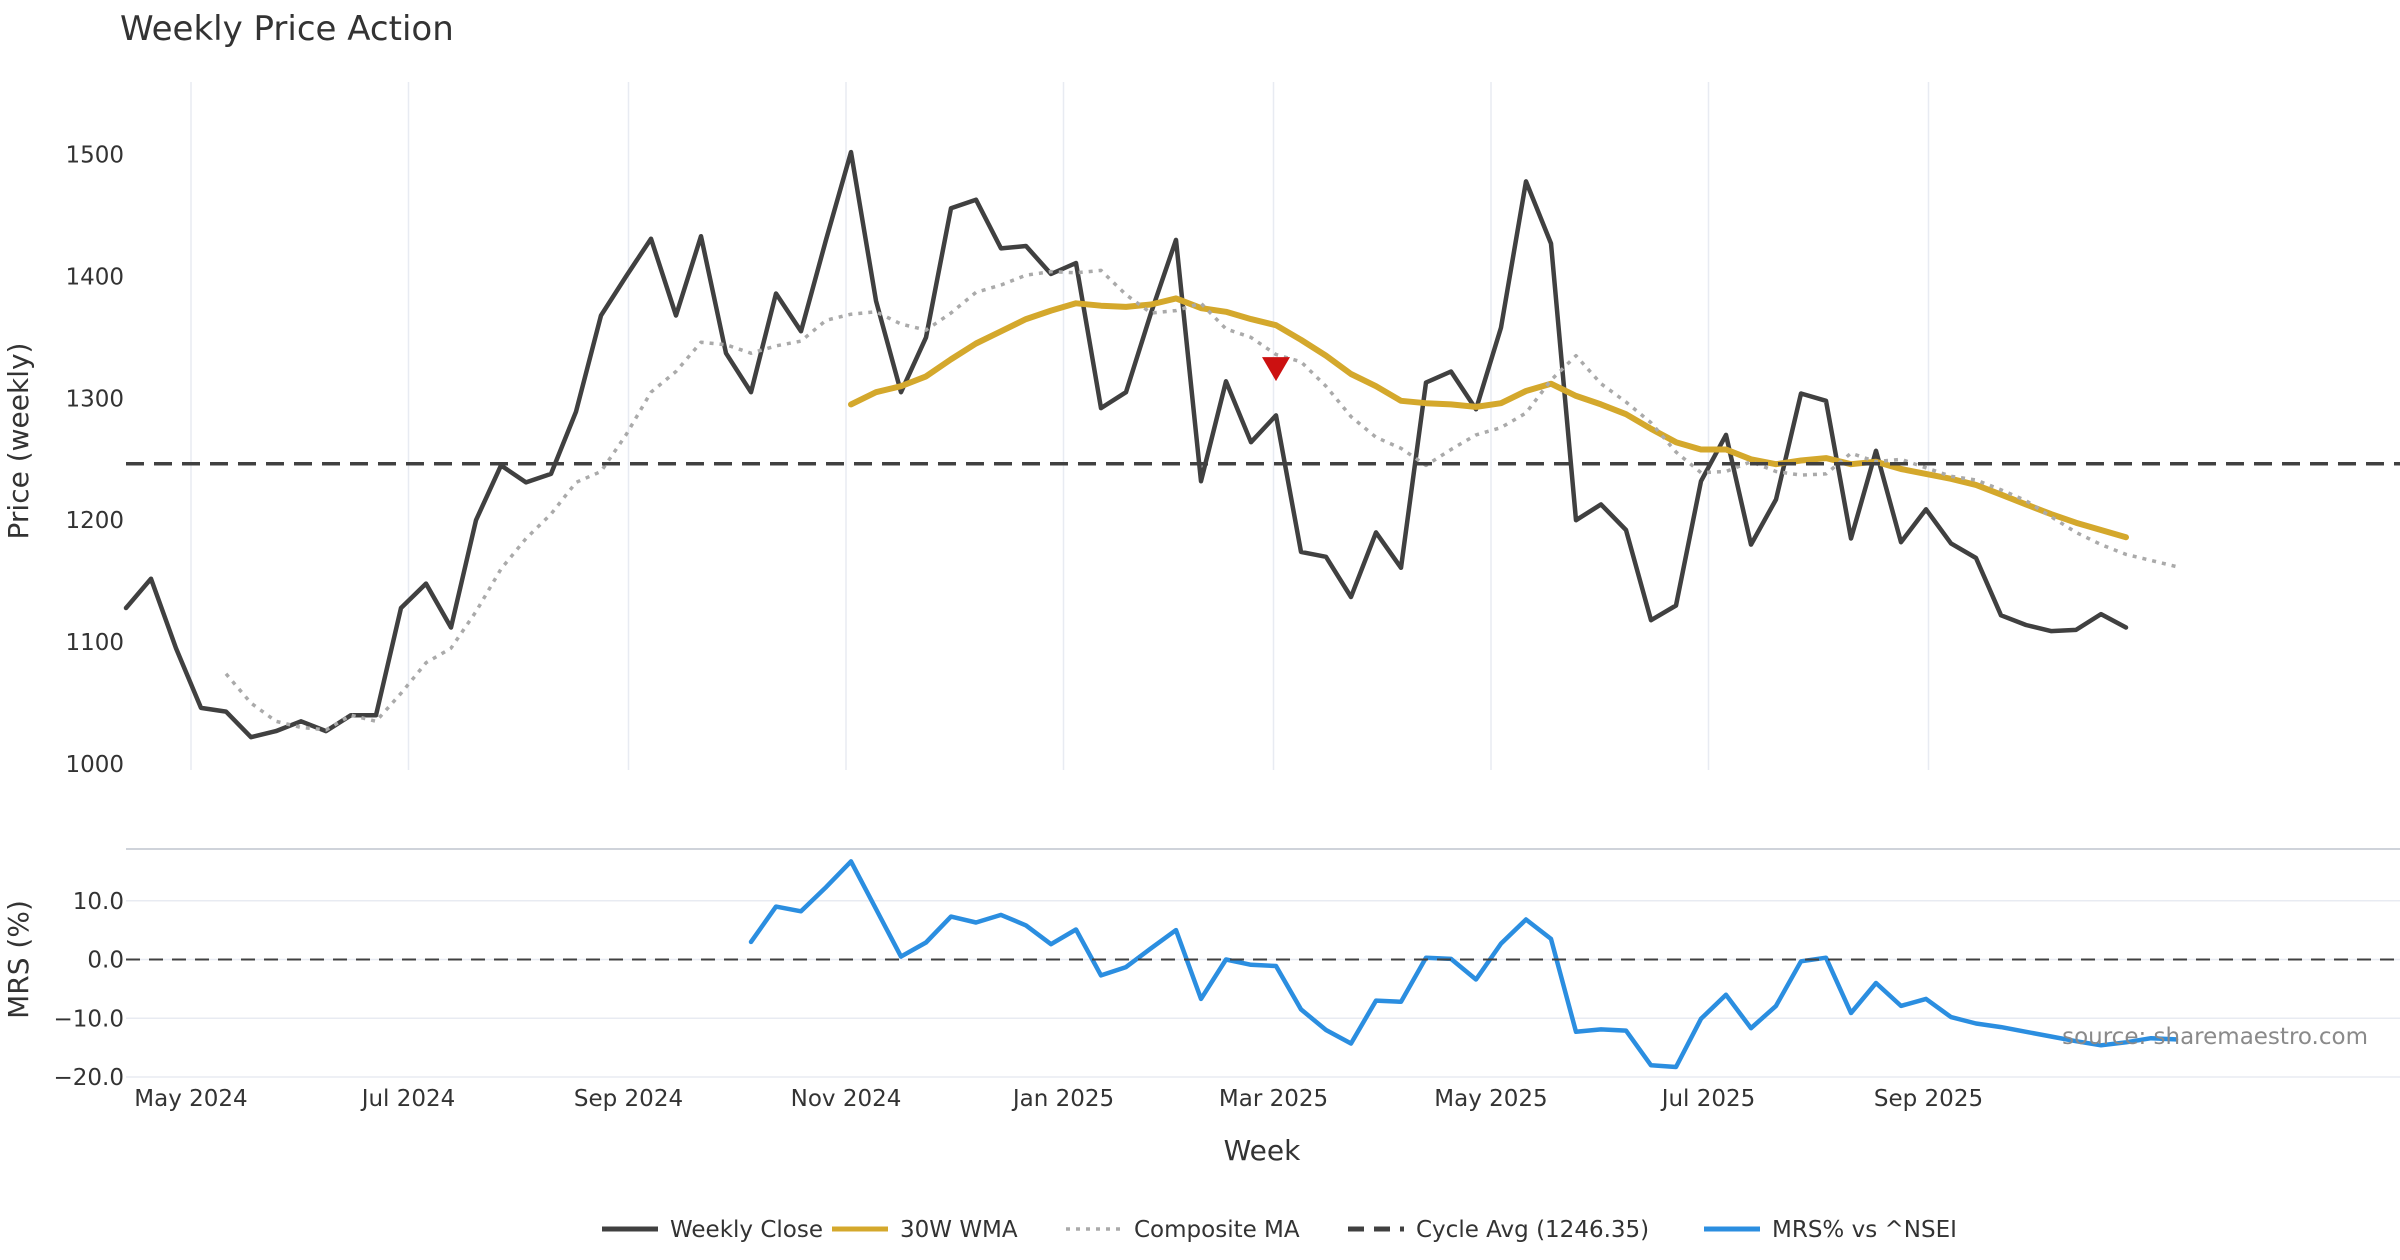 Image resolution: width=2400 pixels, height=1260 pixels. What do you see at coordinates (846, 1099) in the screenshot?
I see `x-tick-label: Nov 2024` at bounding box center [846, 1099].